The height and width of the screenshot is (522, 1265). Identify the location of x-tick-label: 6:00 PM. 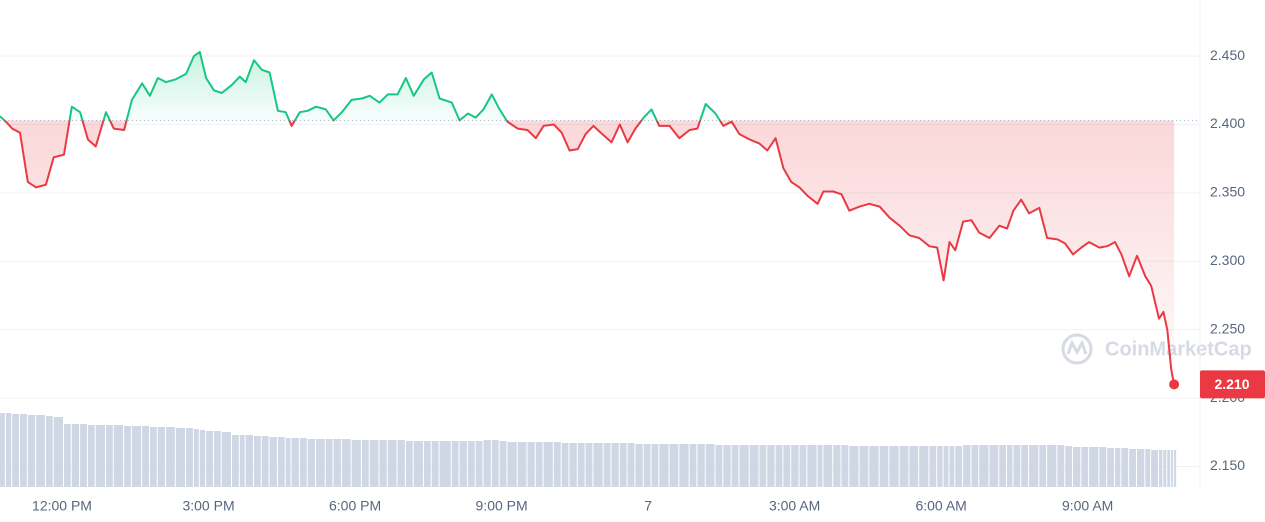
(355, 506).